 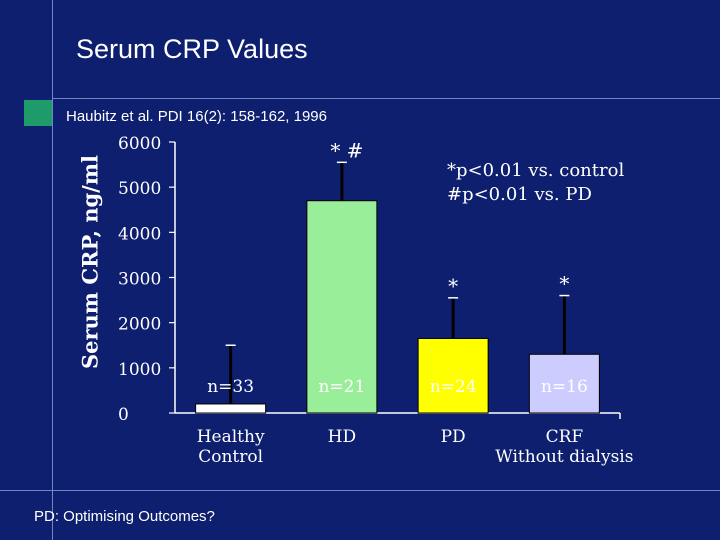 I want to click on y-tick-label-4000: 4000, so click(x=139, y=234).